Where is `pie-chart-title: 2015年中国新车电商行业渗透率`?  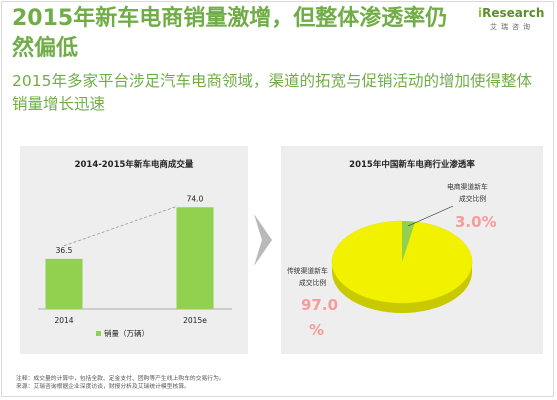
pie-chart-title: 2015年中国新车电商行业渗透率 is located at coordinates (412, 165).